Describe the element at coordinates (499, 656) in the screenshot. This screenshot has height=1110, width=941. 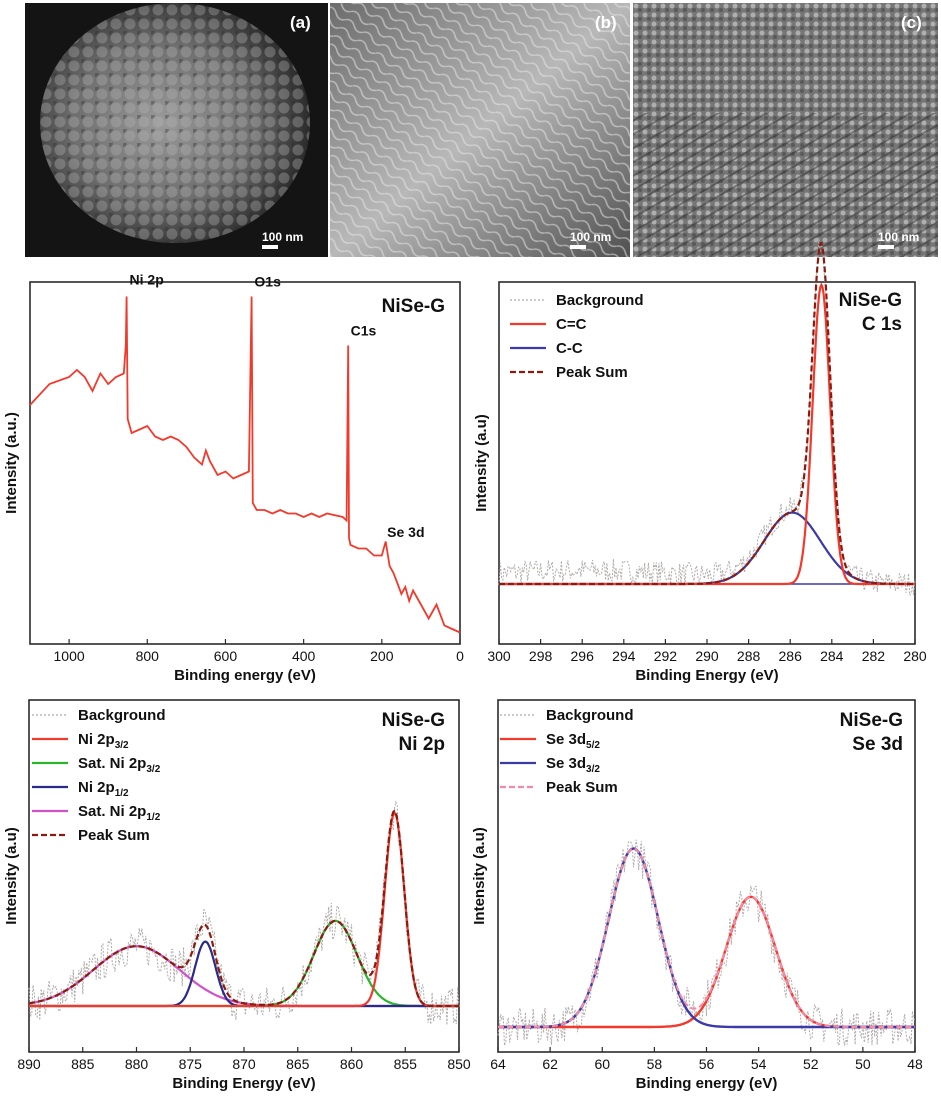
I see `x-tick-label: 300` at that location.